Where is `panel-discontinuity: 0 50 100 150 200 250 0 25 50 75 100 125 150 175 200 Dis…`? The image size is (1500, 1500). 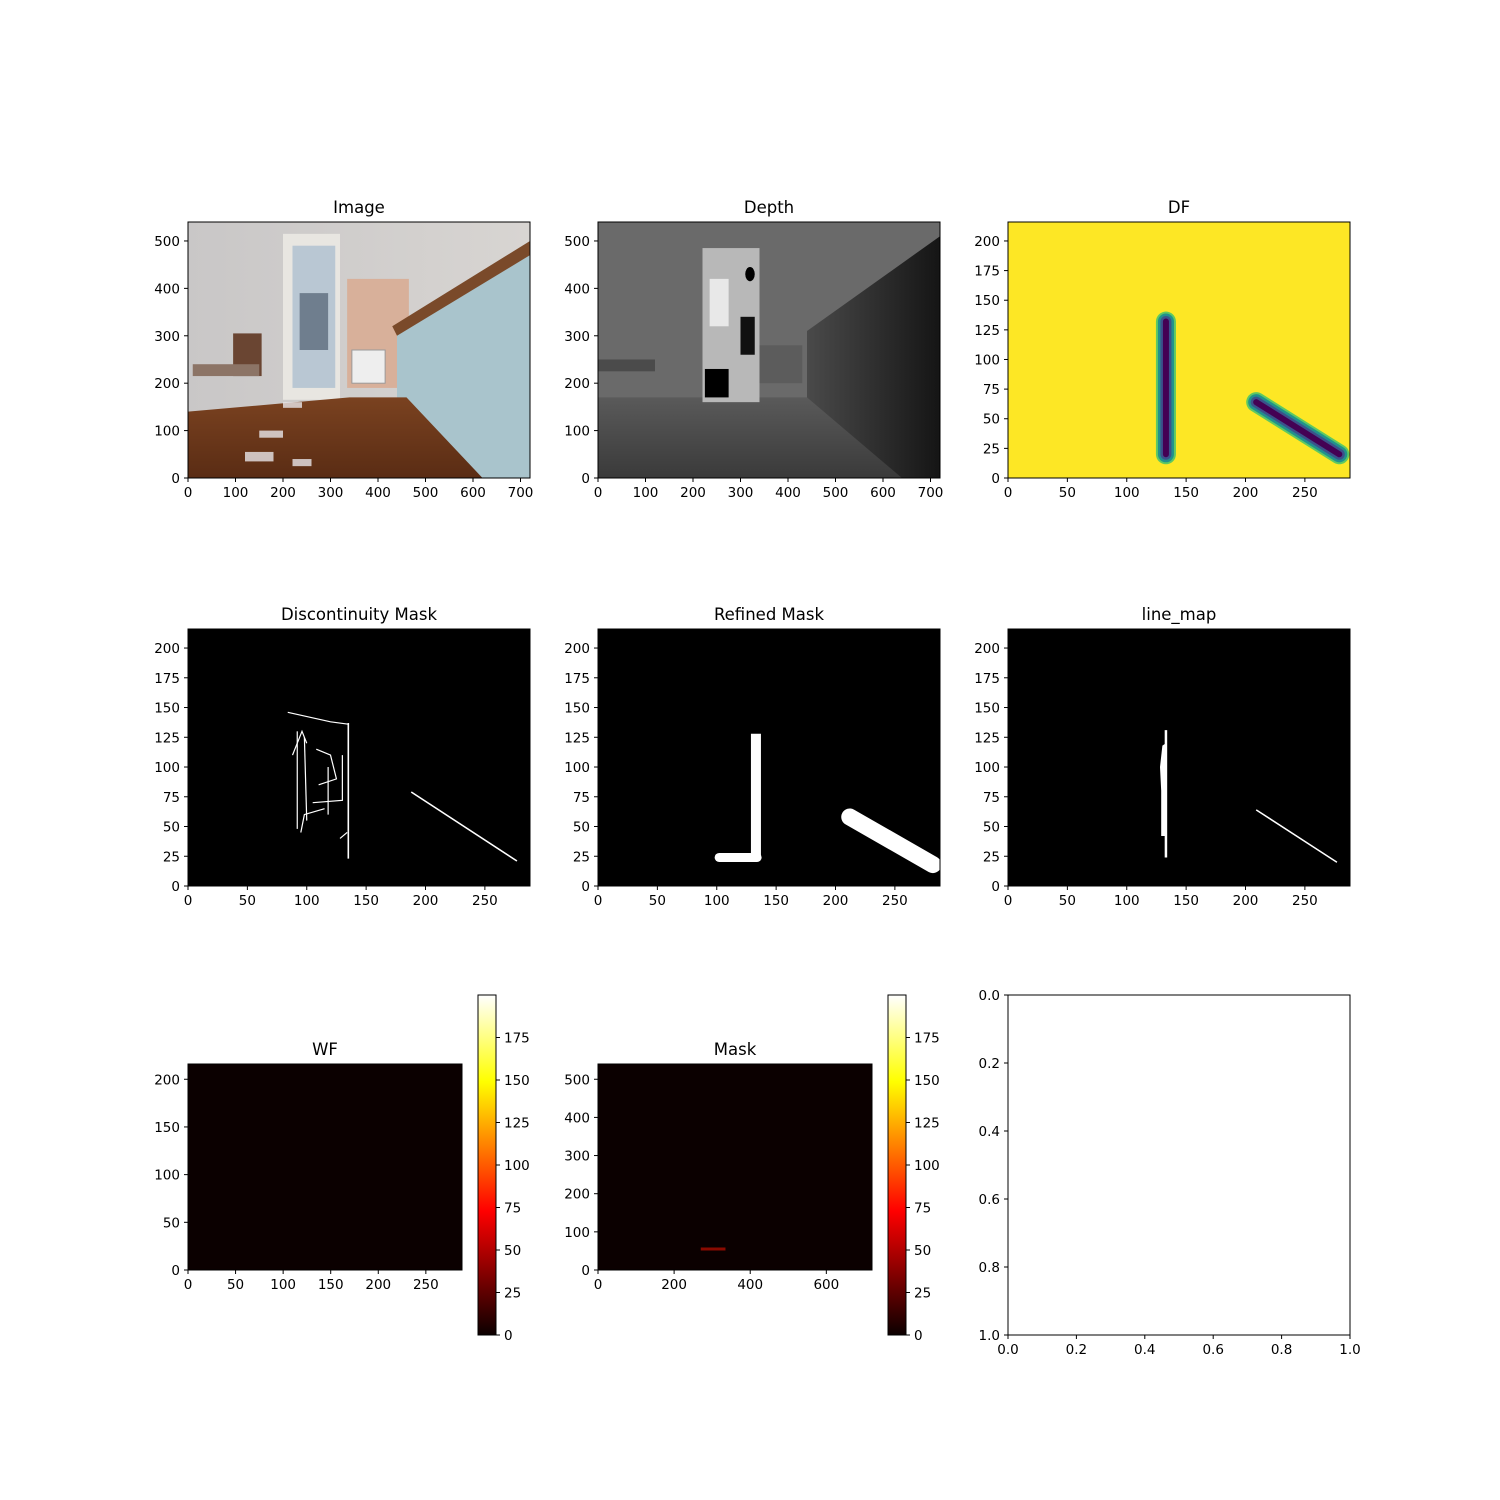
panel-discontinuity: 0 50 100 150 200 250 0 25 50 75 100 125 150 175 200 Dis… is located at coordinates (342, 757).